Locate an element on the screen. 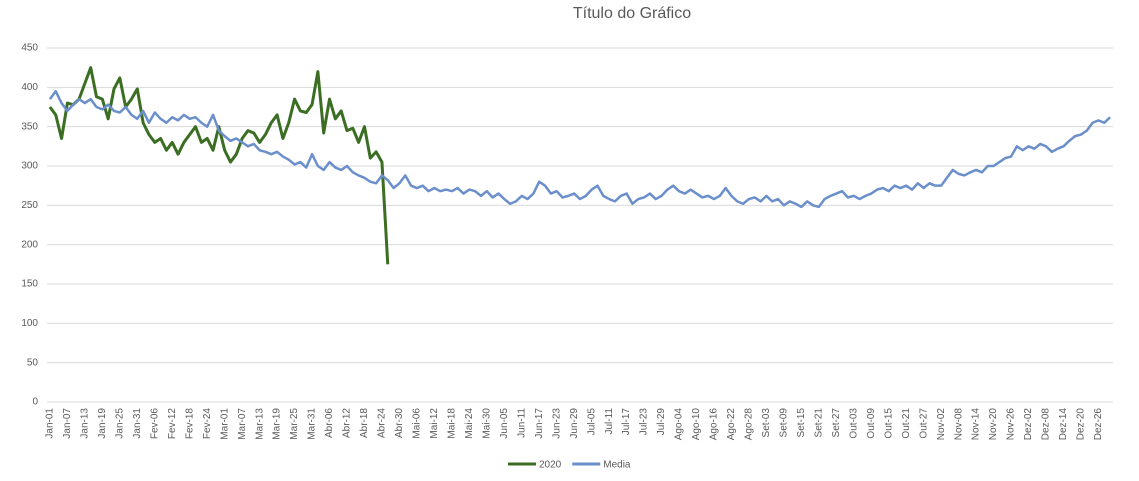 This screenshot has height=481, width=1139. x-tick-label: Out-03 is located at coordinates (853, 423).